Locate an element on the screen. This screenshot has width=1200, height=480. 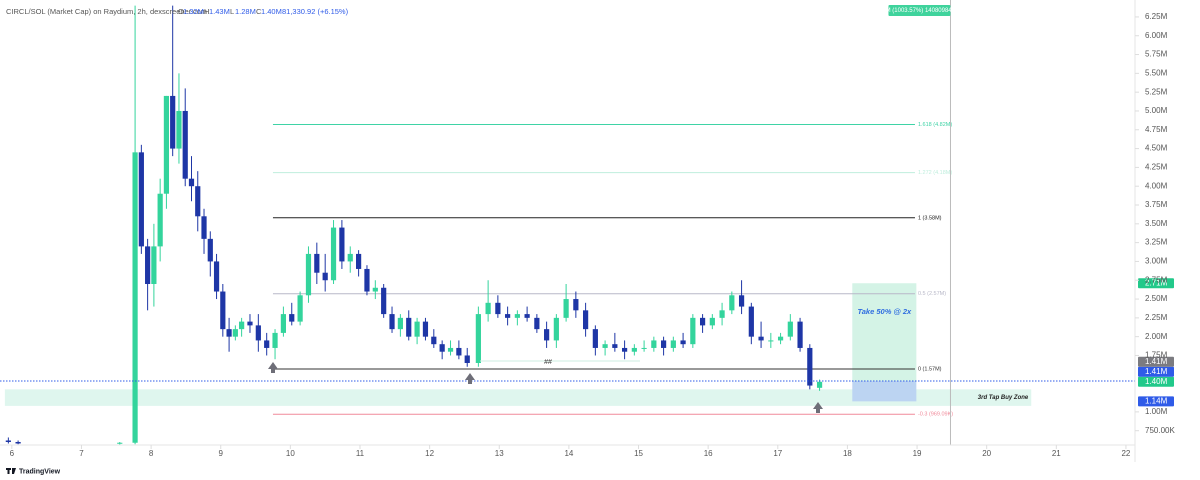
y-tick-label: 2.00M is located at coordinates (1156, 336).